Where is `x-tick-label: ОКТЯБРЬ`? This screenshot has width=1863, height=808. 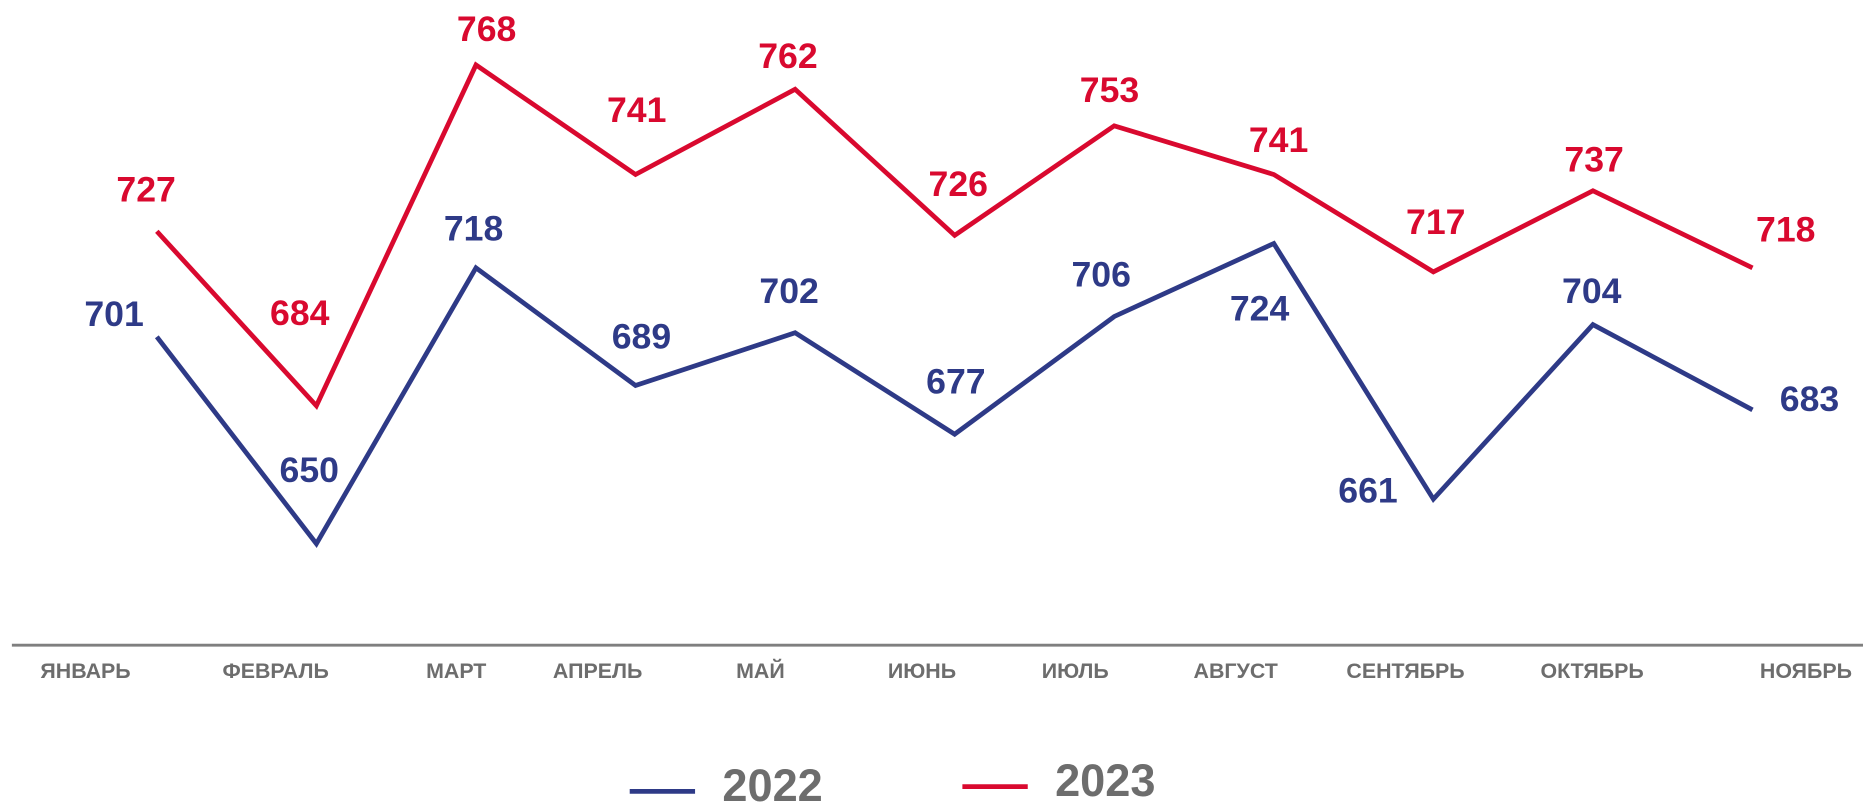 x-tick-label: ОКТЯБРЬ is located at coordinates (1591, 671).